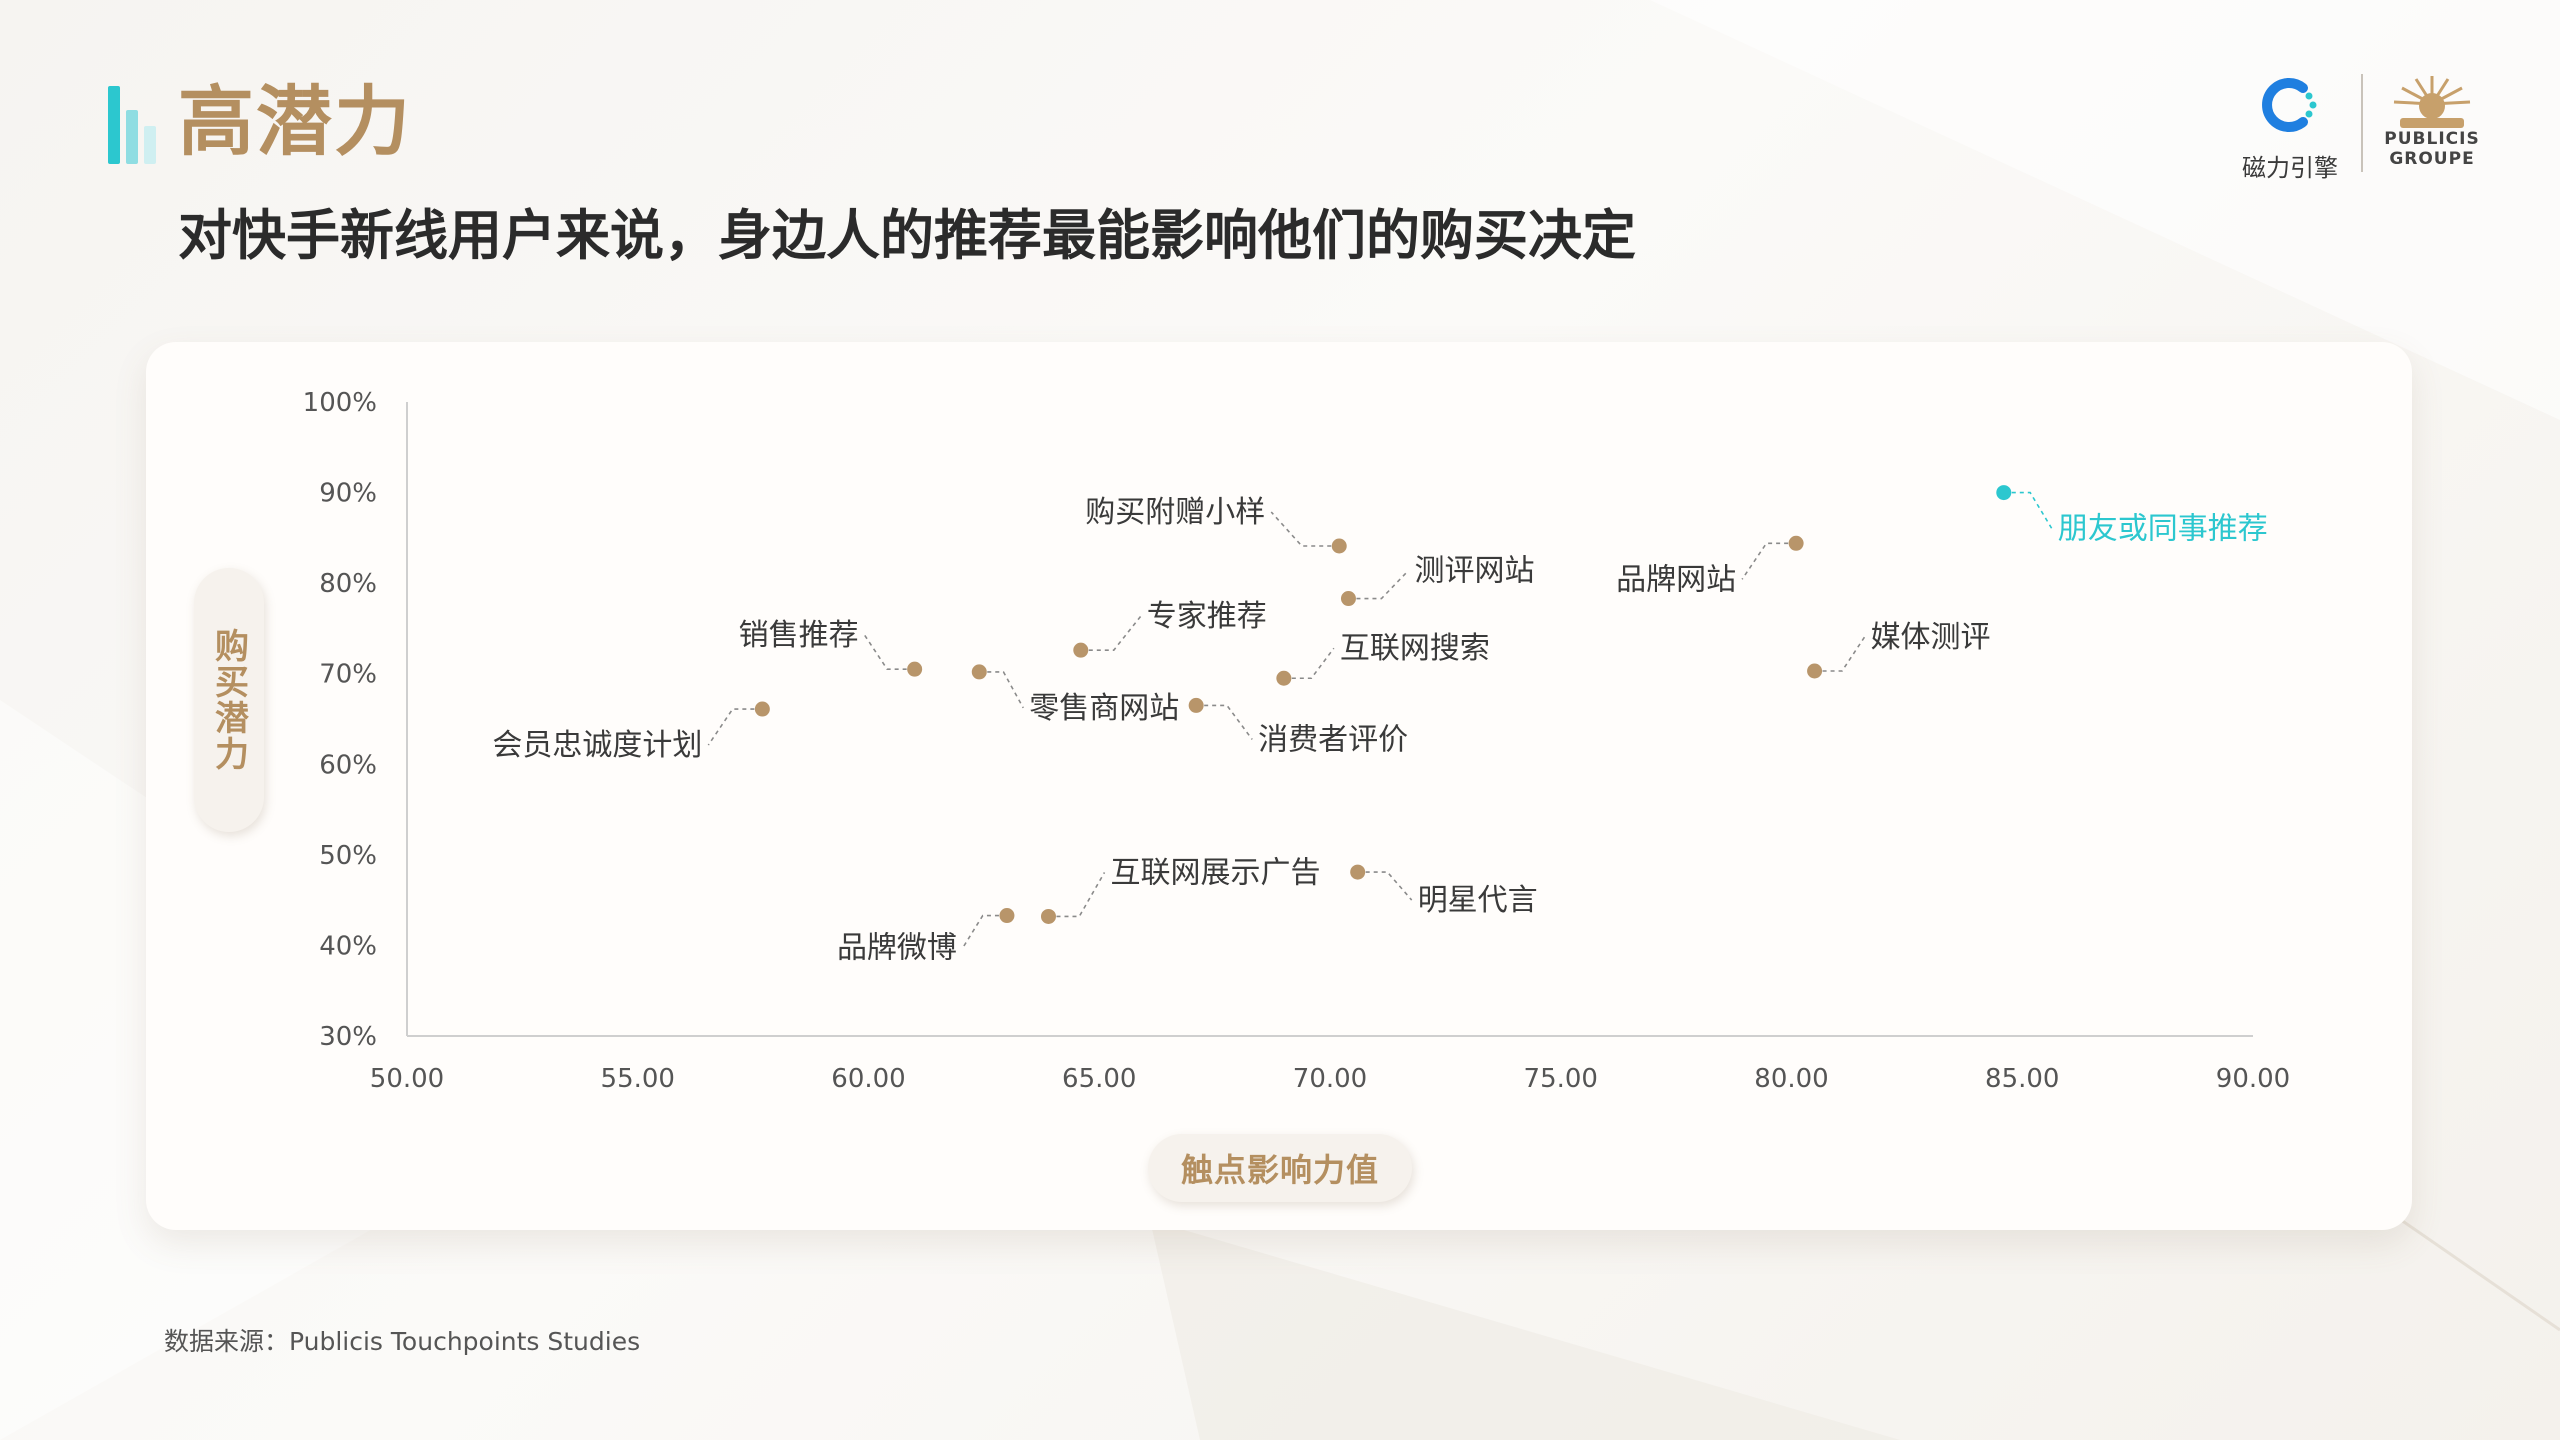 Image resolution: width=2560 pixels, height=1440 pixels. I want to click on cilijinqing-logo: 磁力引擎, so click(2290, 128).